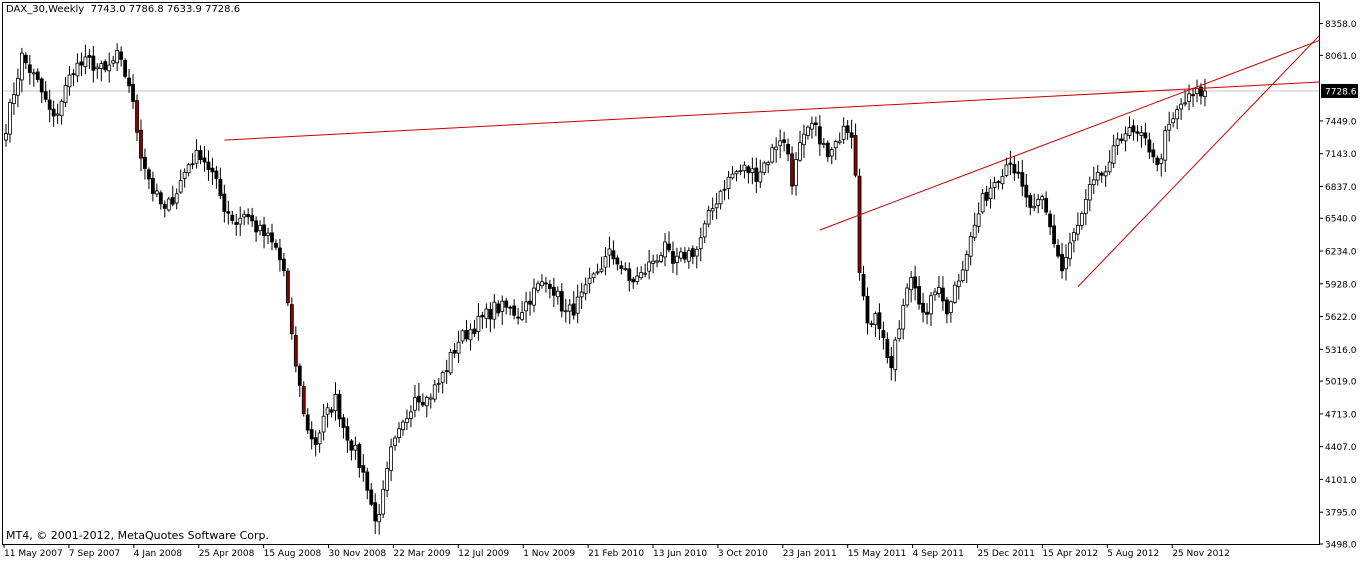 The image size is (1360, 561). Describe the element at coordinates (158, 554) in the screenshot. I see `x-tick-label: 4 Jan 2008` at that location.